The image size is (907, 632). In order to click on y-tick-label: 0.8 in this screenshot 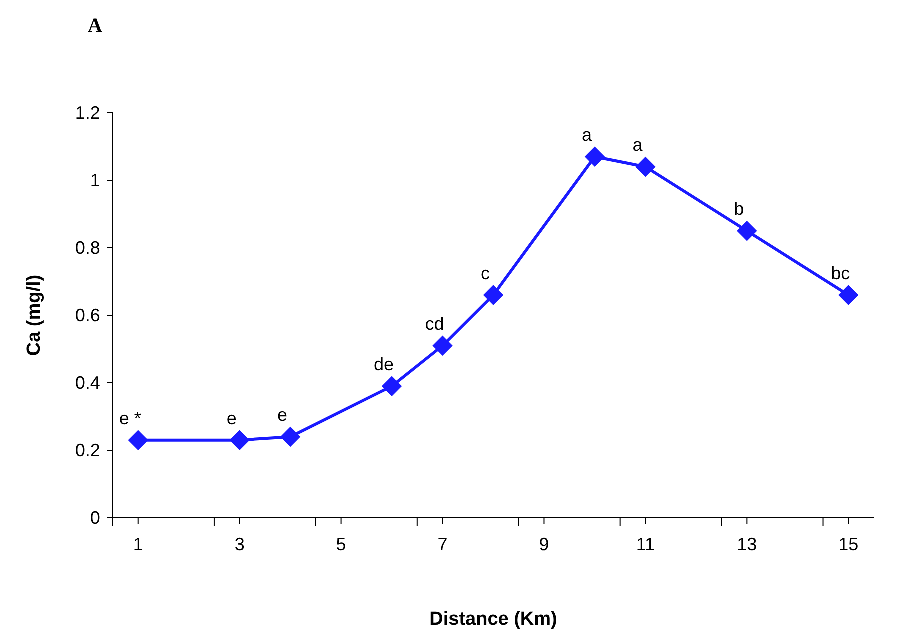, I will do `click(87, 248)`.